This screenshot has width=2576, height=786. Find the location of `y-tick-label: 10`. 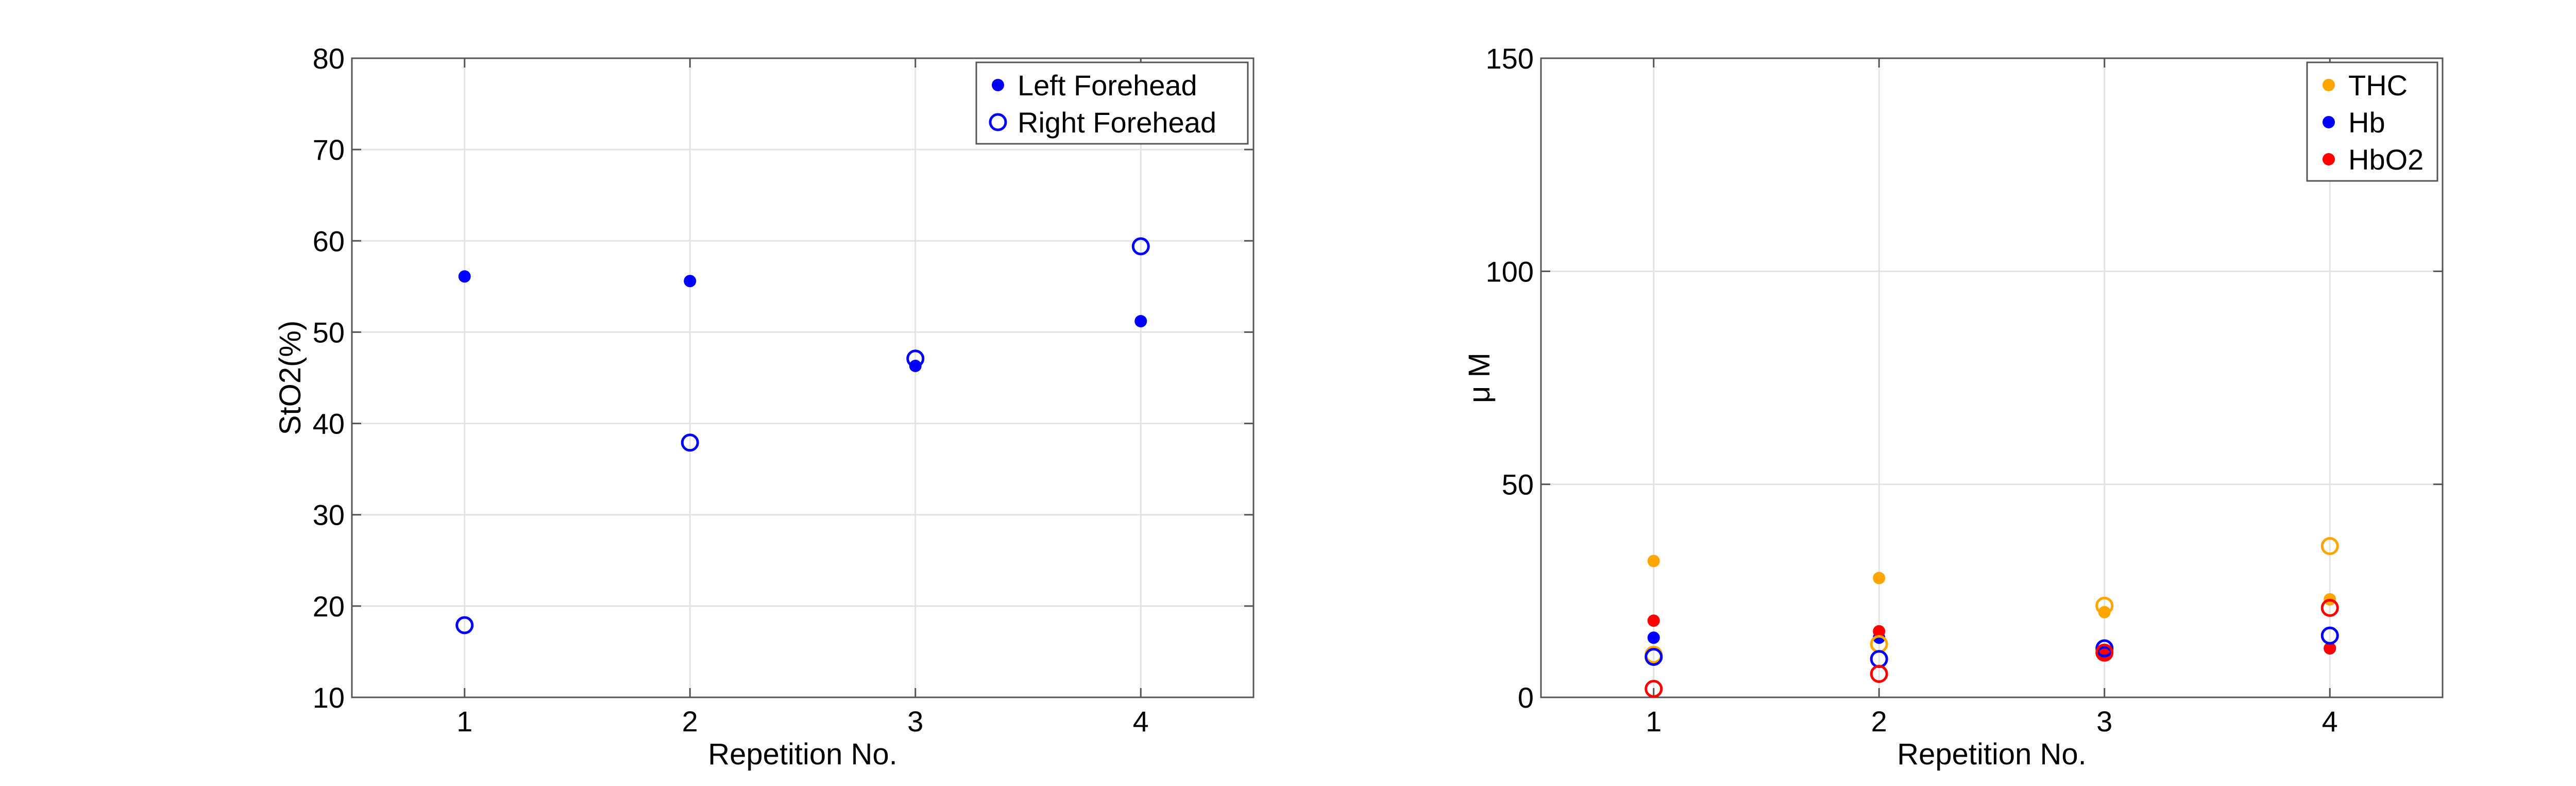

y-tick-label: 10 is located at coordinates (329, 697).